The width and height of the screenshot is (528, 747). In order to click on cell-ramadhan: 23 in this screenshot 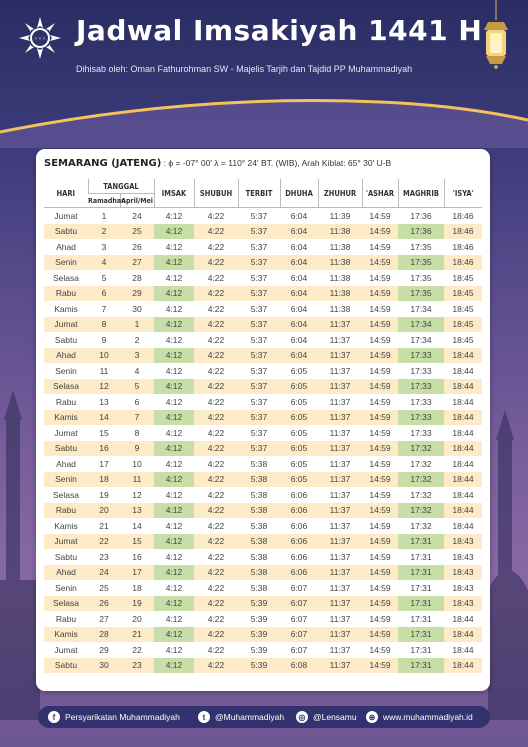, I will do `click(104, 556)`.